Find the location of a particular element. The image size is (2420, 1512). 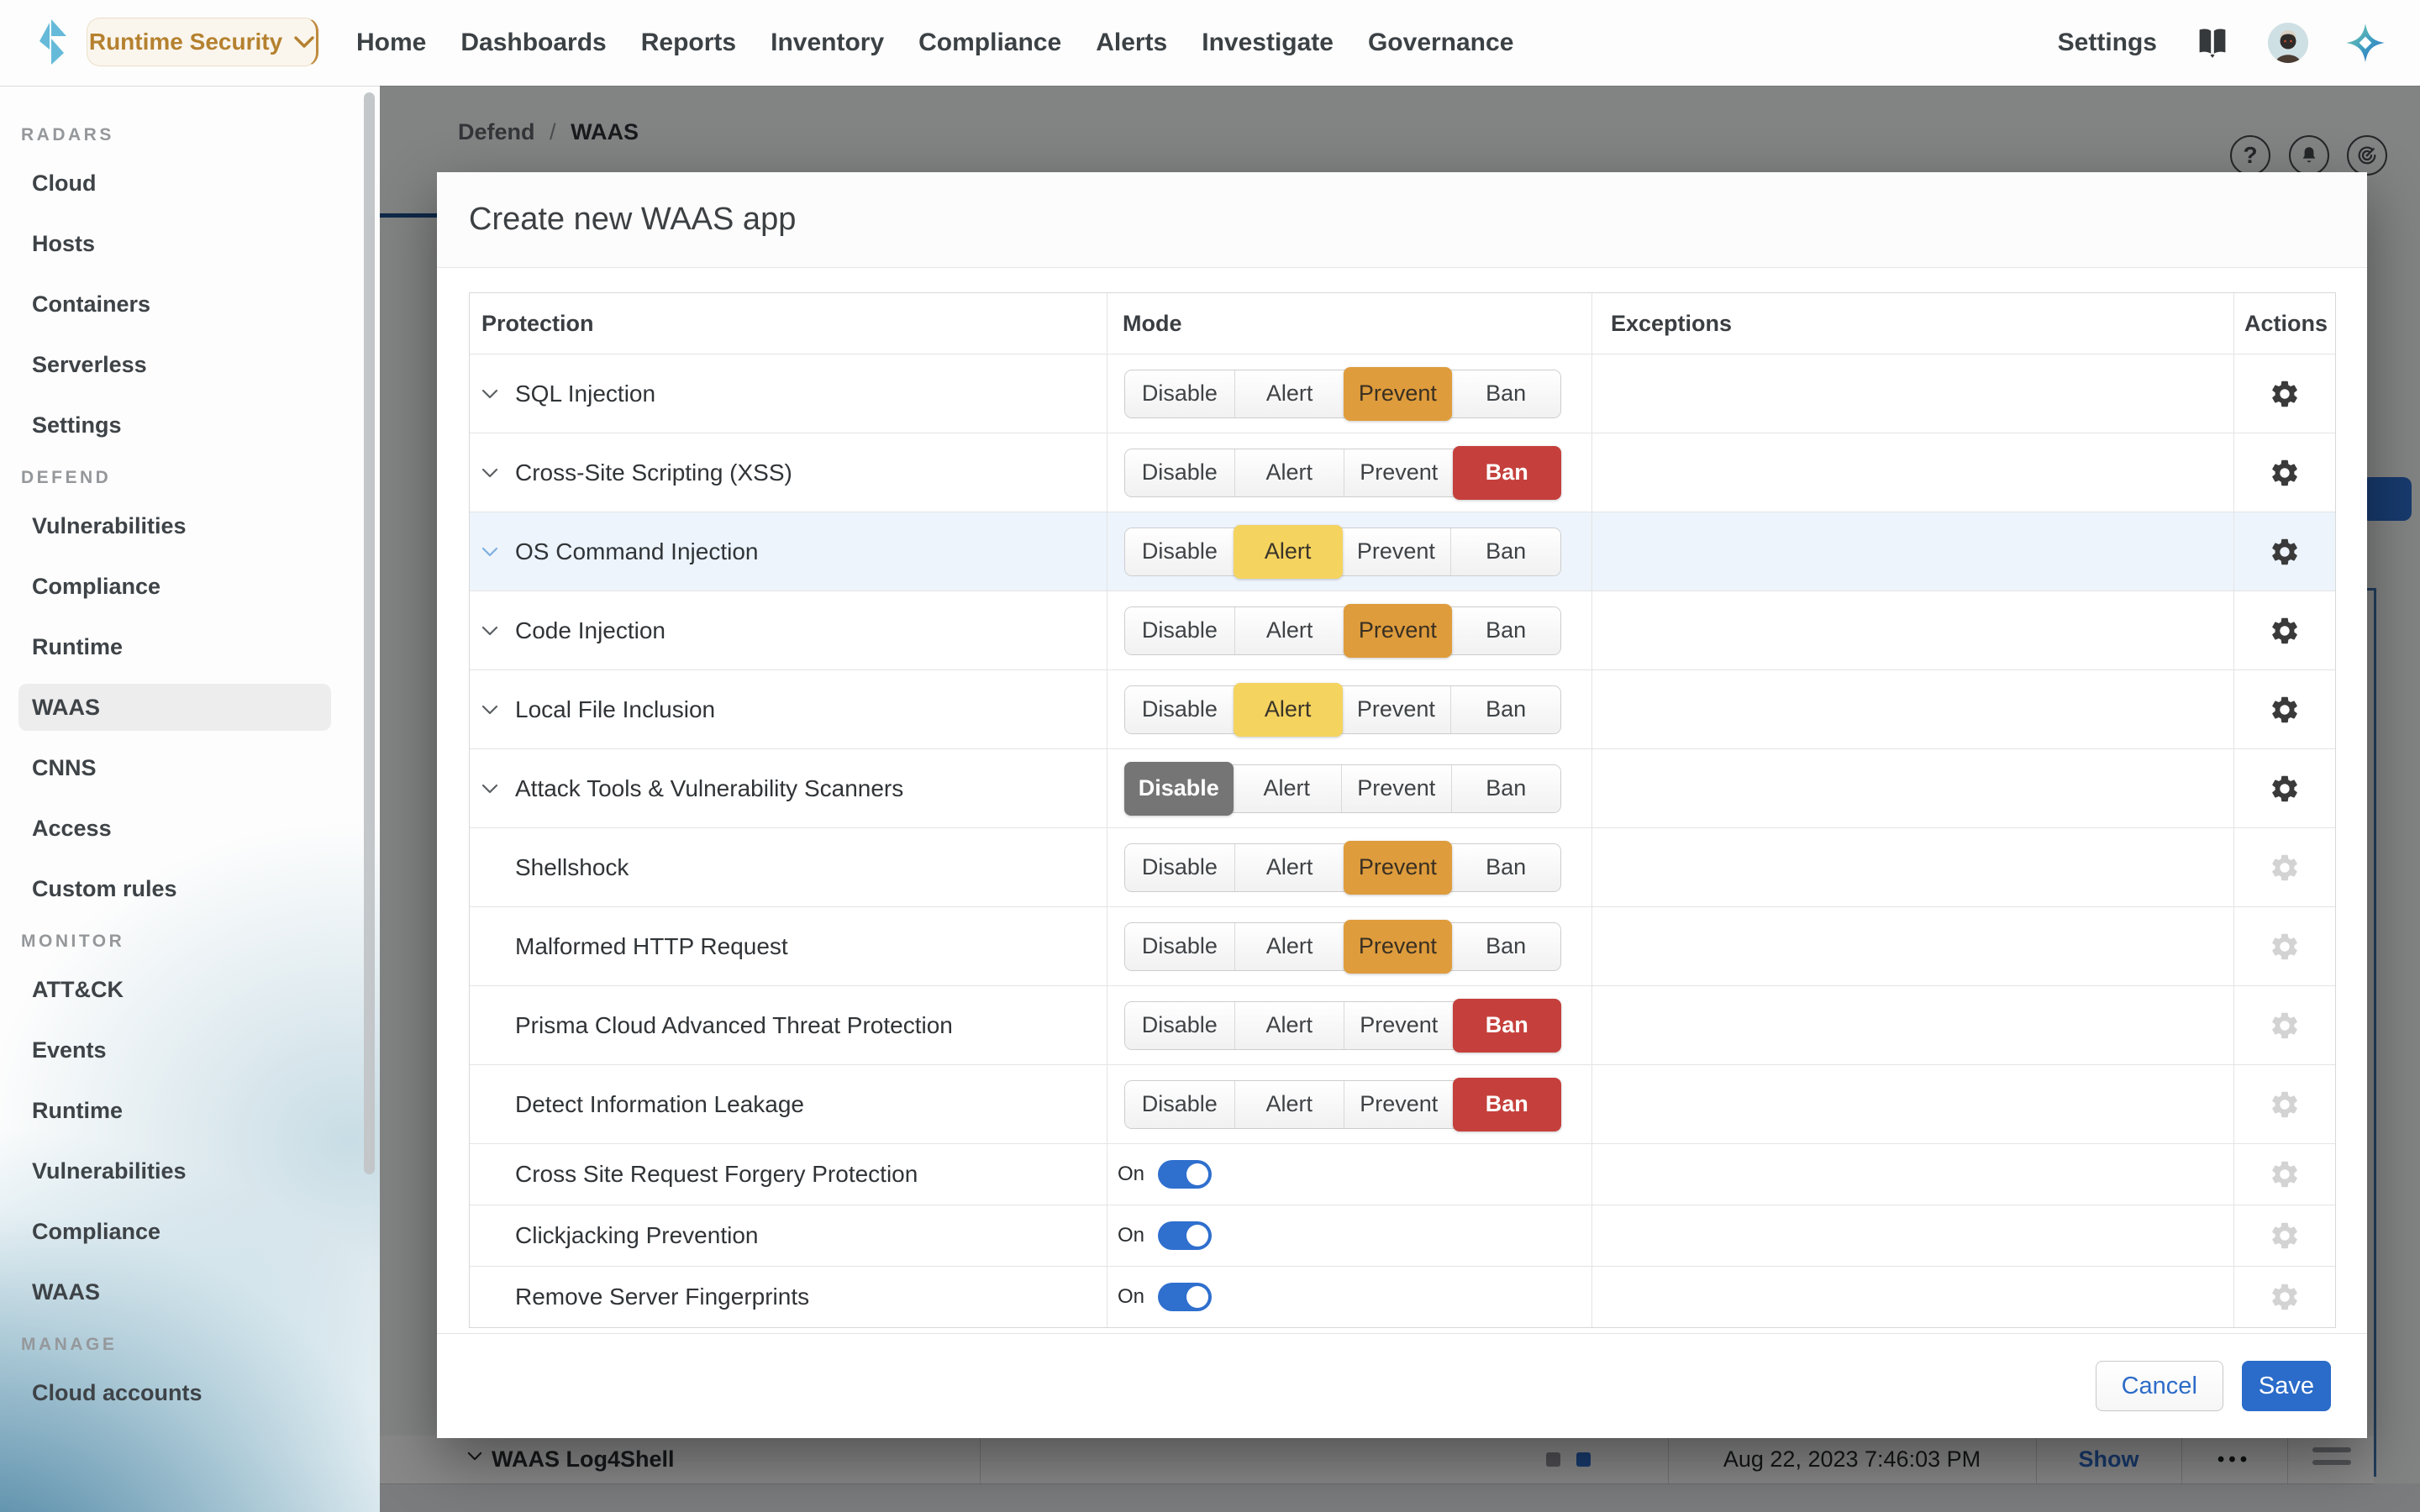

nav-item-compliance: Compliance is located at coordinates (990, 42).